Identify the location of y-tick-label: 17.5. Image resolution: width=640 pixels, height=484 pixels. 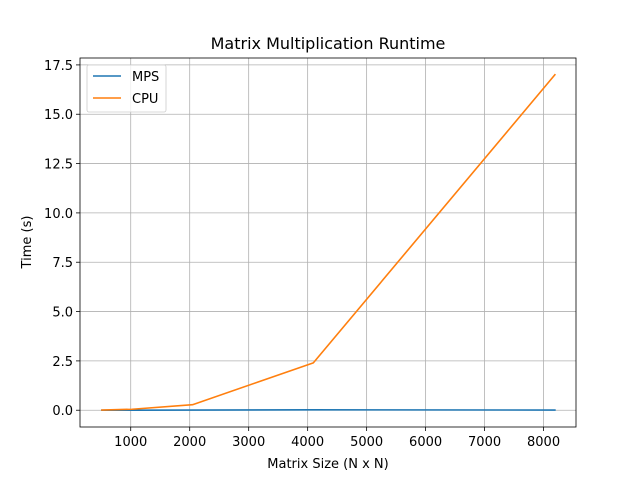
(58, 66).